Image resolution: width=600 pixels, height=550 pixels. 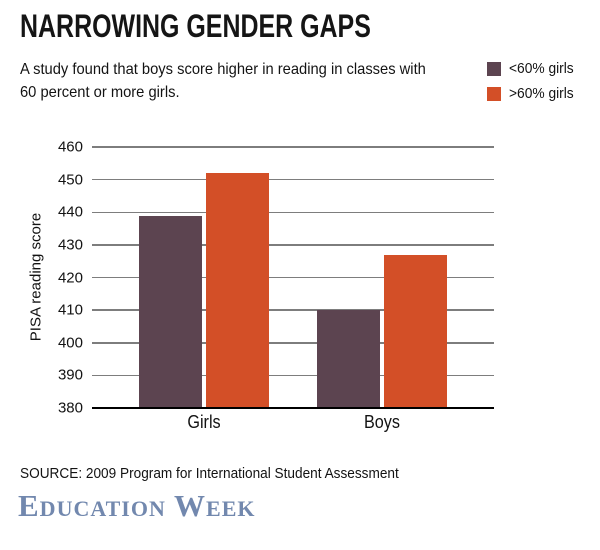 I want to click on y-tick-400: 400, so click(x=70, y=343).